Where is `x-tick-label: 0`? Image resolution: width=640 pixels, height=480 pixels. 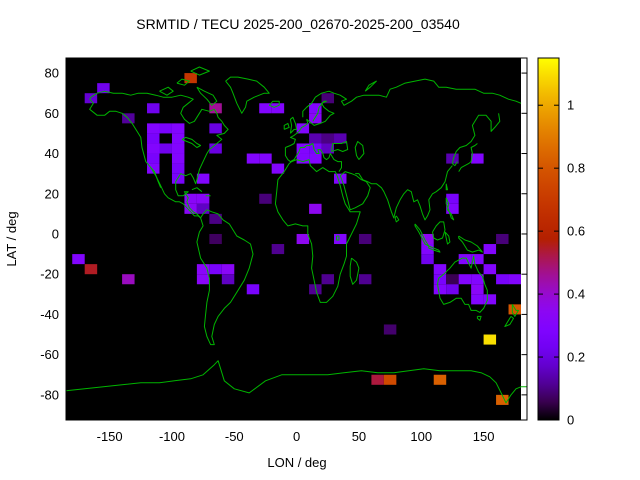 x-tick-label: 0 is located at coordinates (296, 436).